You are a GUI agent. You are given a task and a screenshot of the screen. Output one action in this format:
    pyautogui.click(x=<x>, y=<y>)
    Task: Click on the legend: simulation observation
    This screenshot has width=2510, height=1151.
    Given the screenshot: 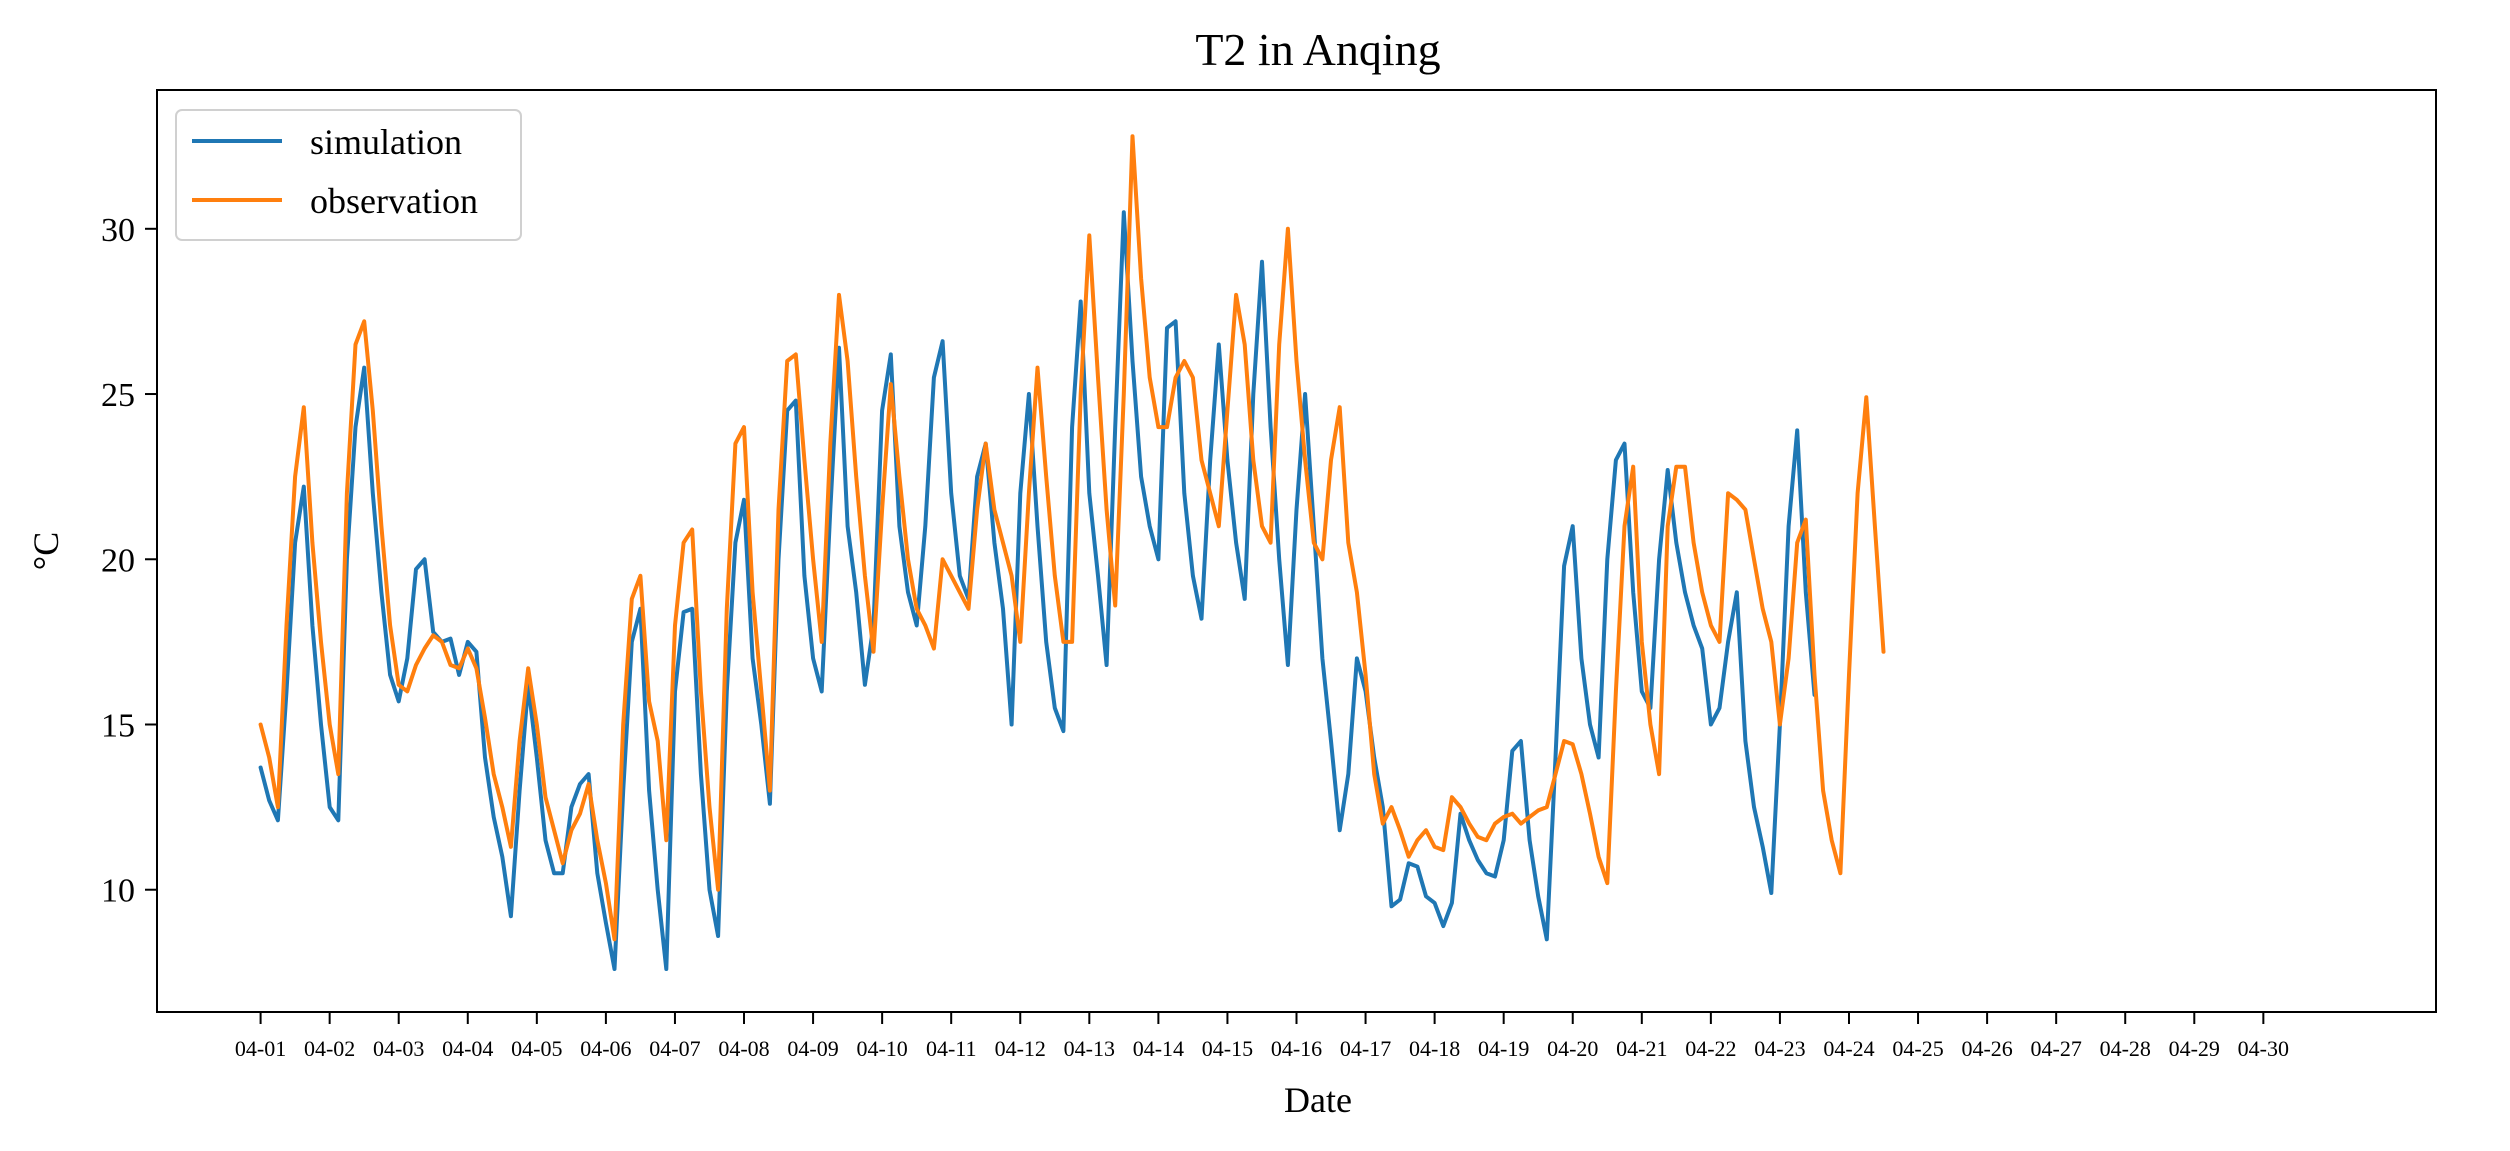 What is the action you would take?
    pyautogui.click(x=348, y=175)
    